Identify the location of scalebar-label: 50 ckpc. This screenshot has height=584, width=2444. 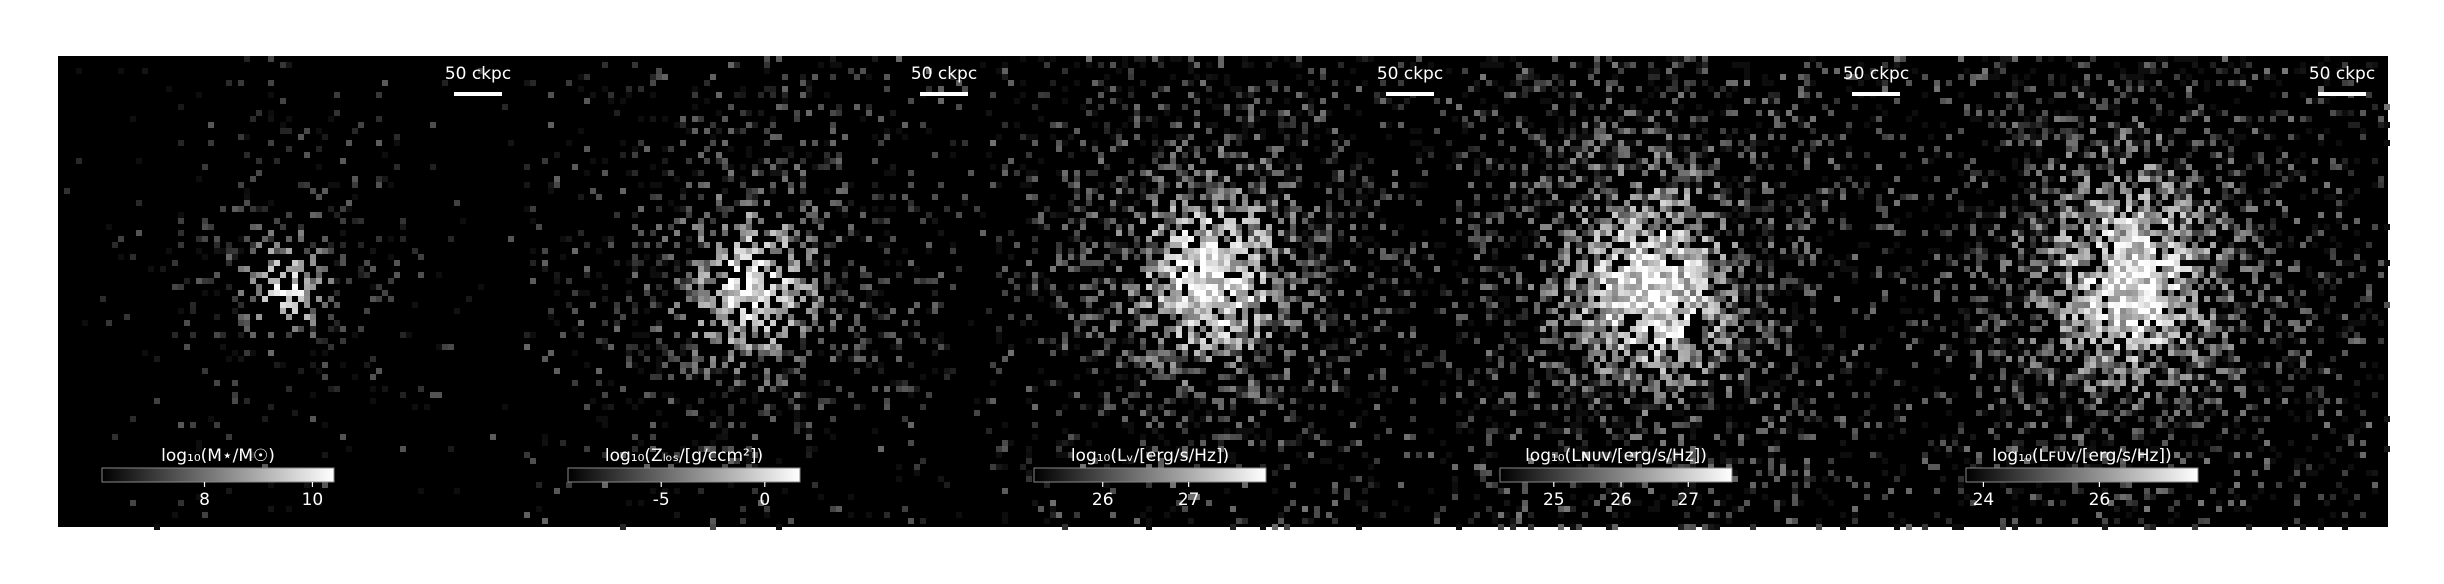
(944, 74).